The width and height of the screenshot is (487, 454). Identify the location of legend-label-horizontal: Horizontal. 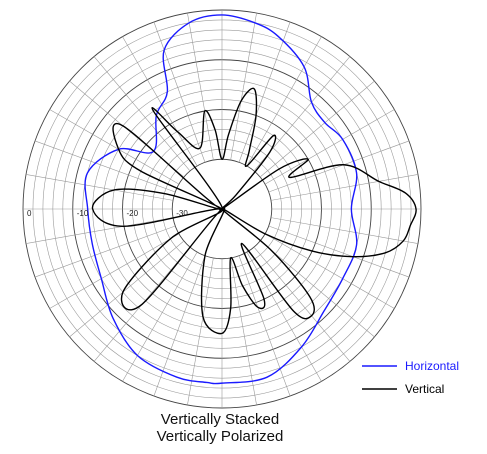
(432, 366).